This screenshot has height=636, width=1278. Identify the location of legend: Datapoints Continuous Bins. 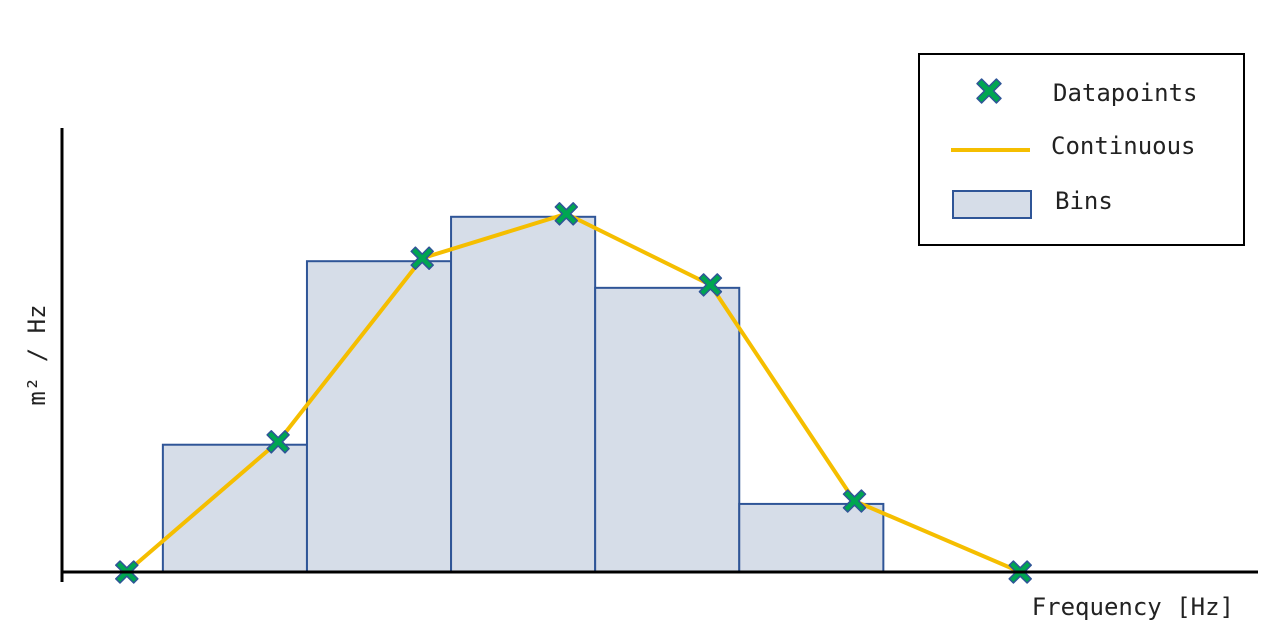
(1081, 149).